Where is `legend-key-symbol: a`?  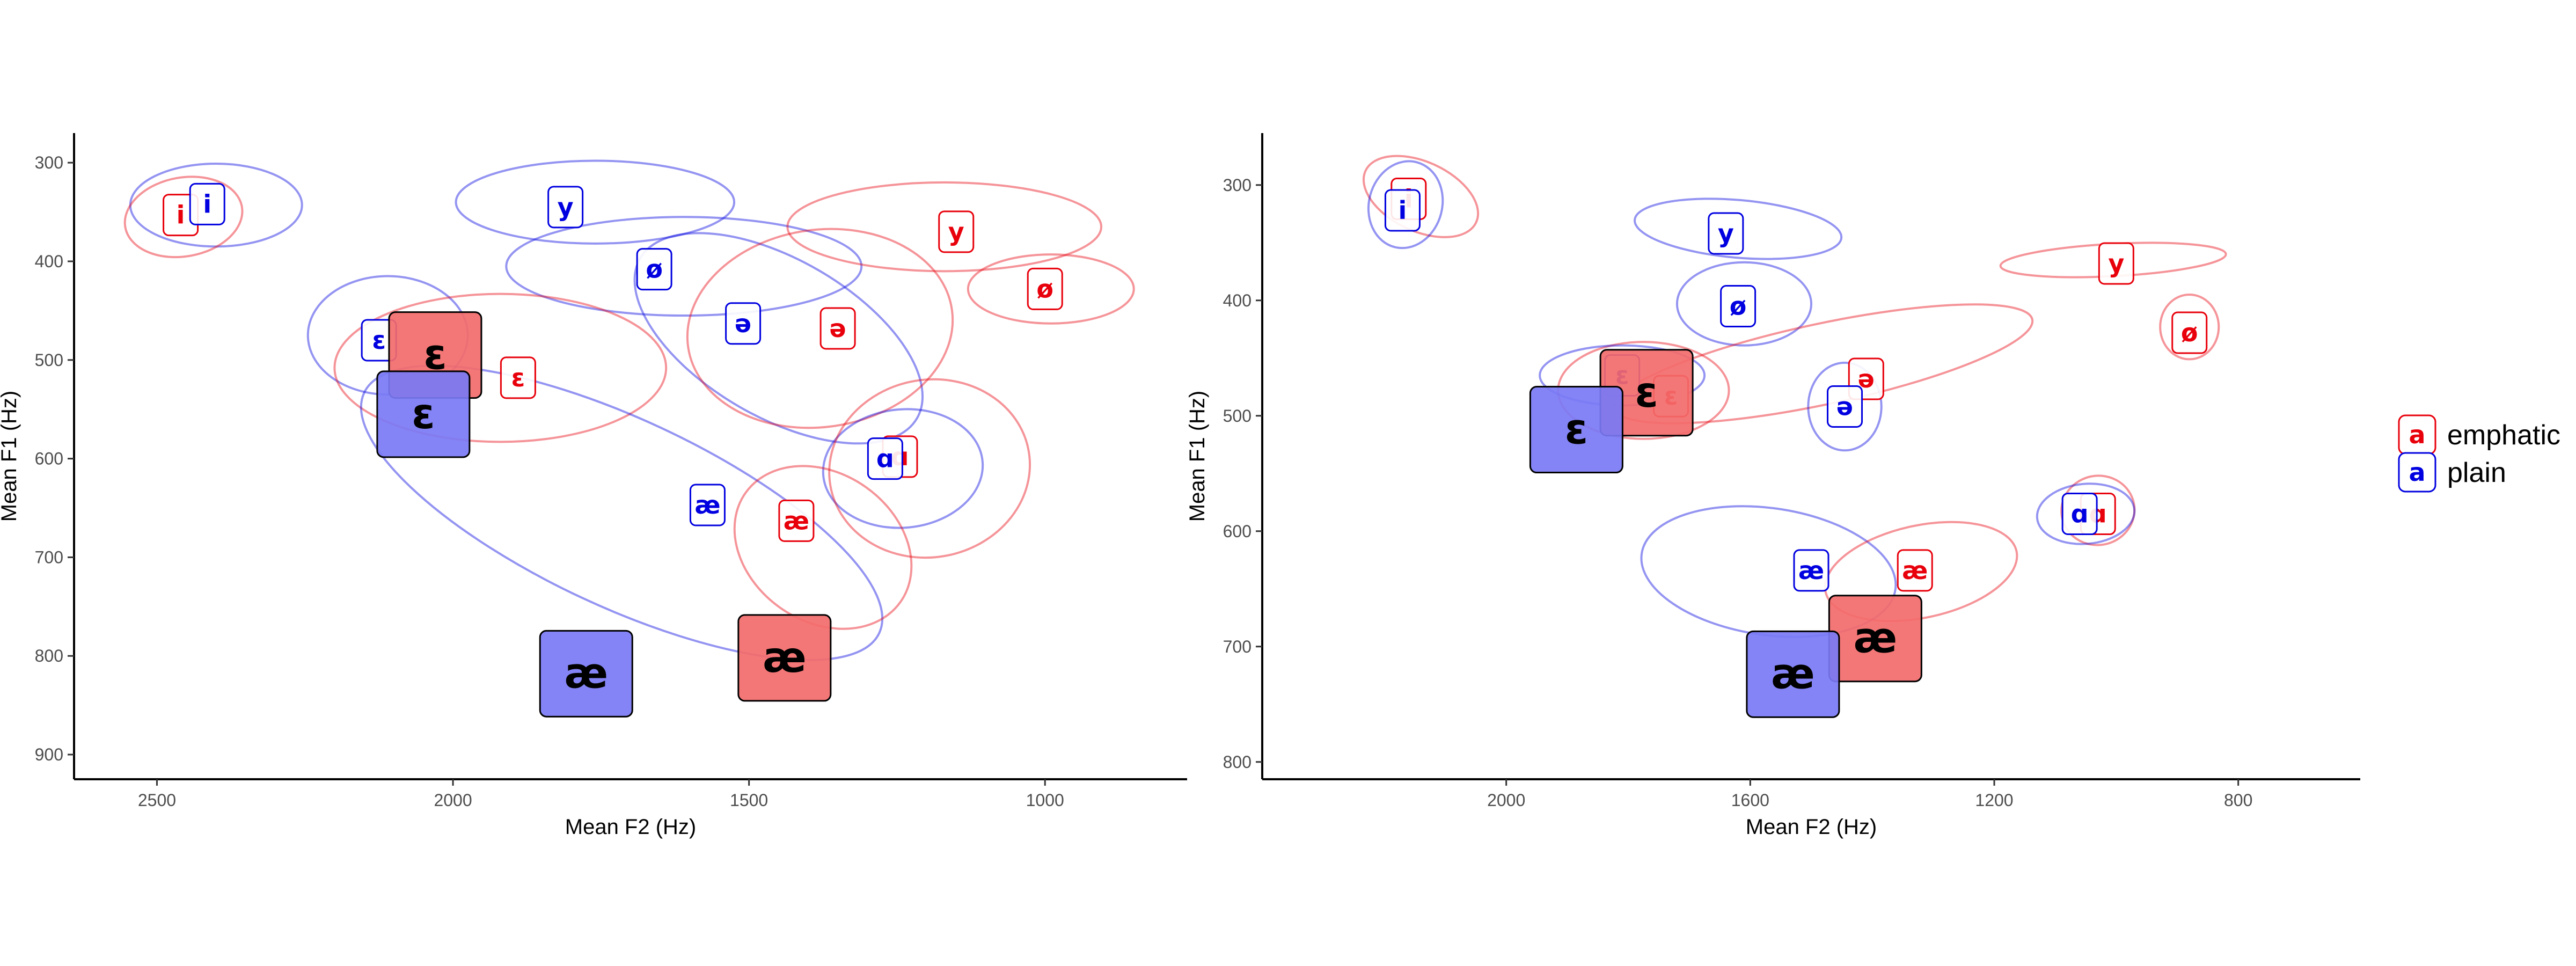
legend-key-symbol: a is located at coordinates (2417, 472).